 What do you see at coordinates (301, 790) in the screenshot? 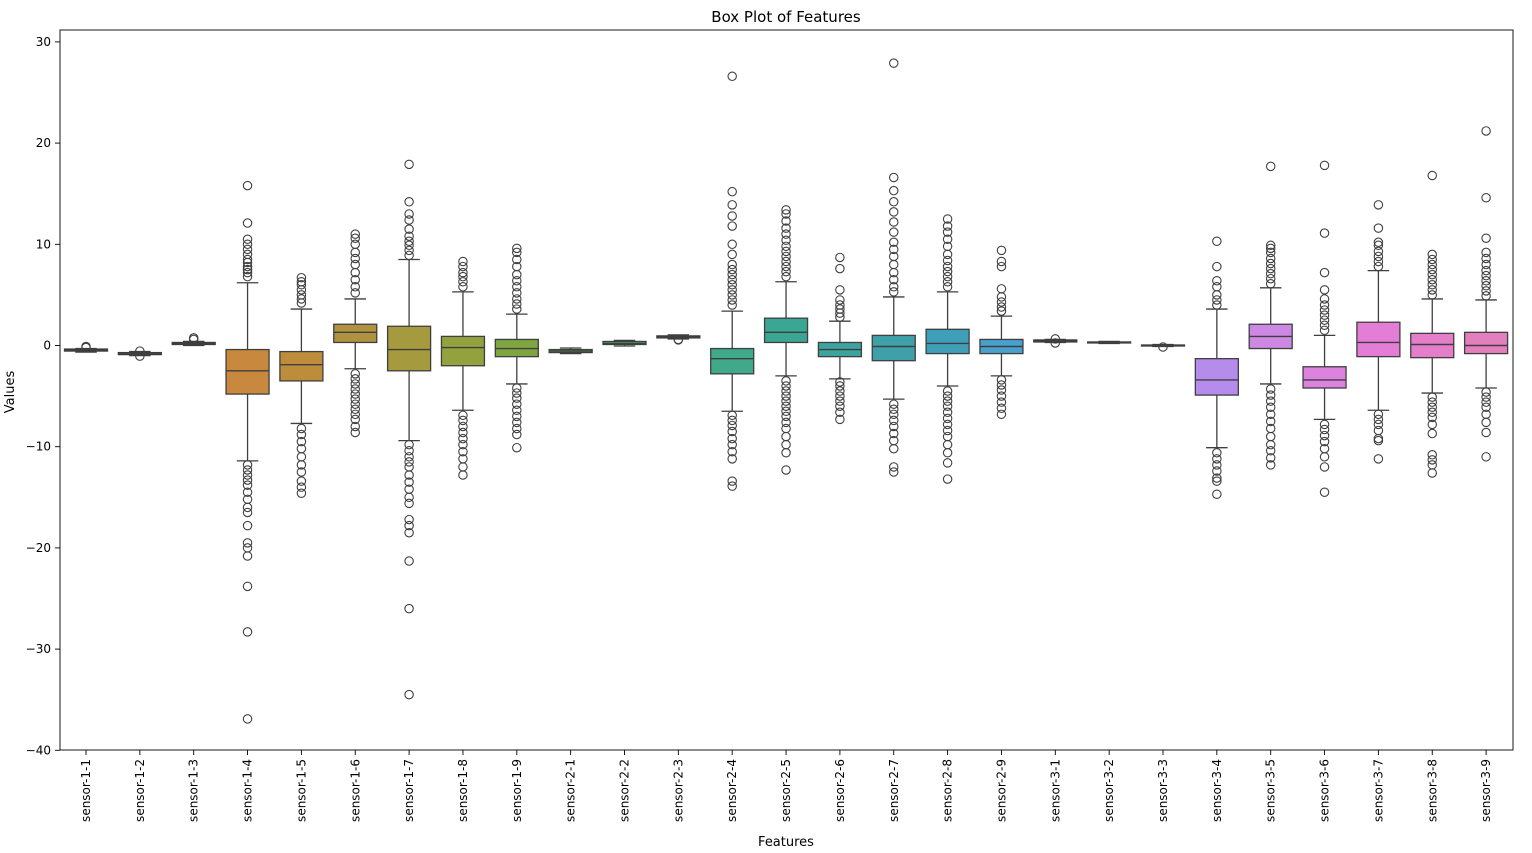
I see `x-tick-label: sensor-1-5` at bounding box center [301, 790].